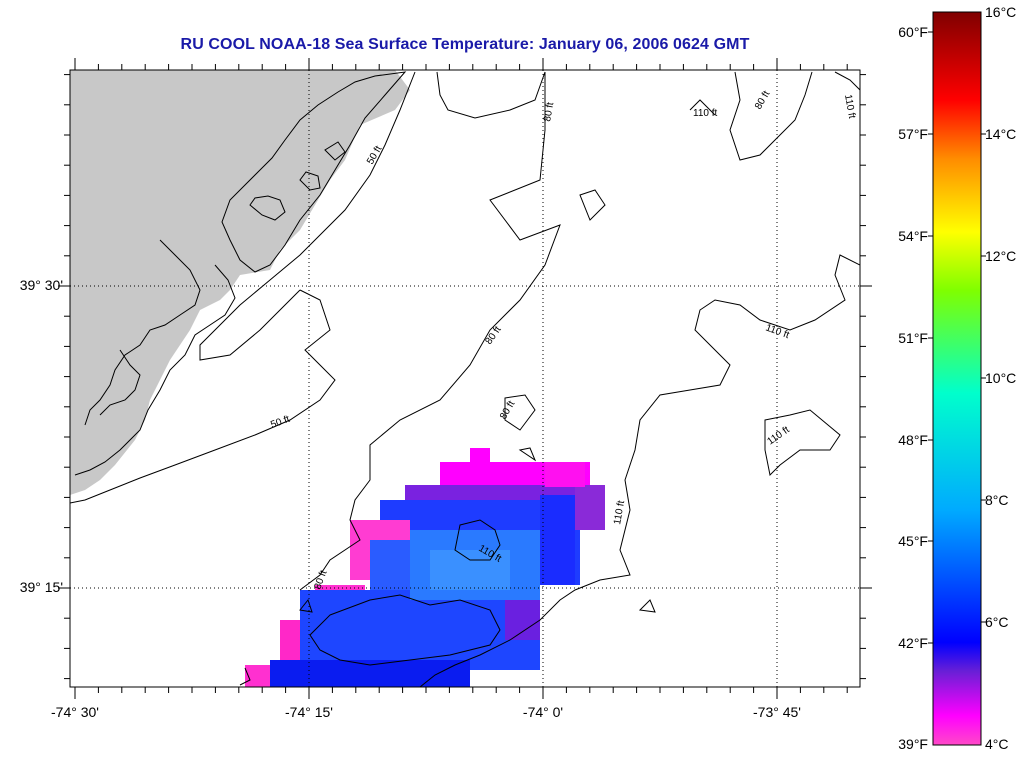 Image resolution: width=1024 pixels, height=761 pixels. Describe the element at coordinates (543, 712) in the screenshot. I see `x-tick-label: -74° 0'` at that location.